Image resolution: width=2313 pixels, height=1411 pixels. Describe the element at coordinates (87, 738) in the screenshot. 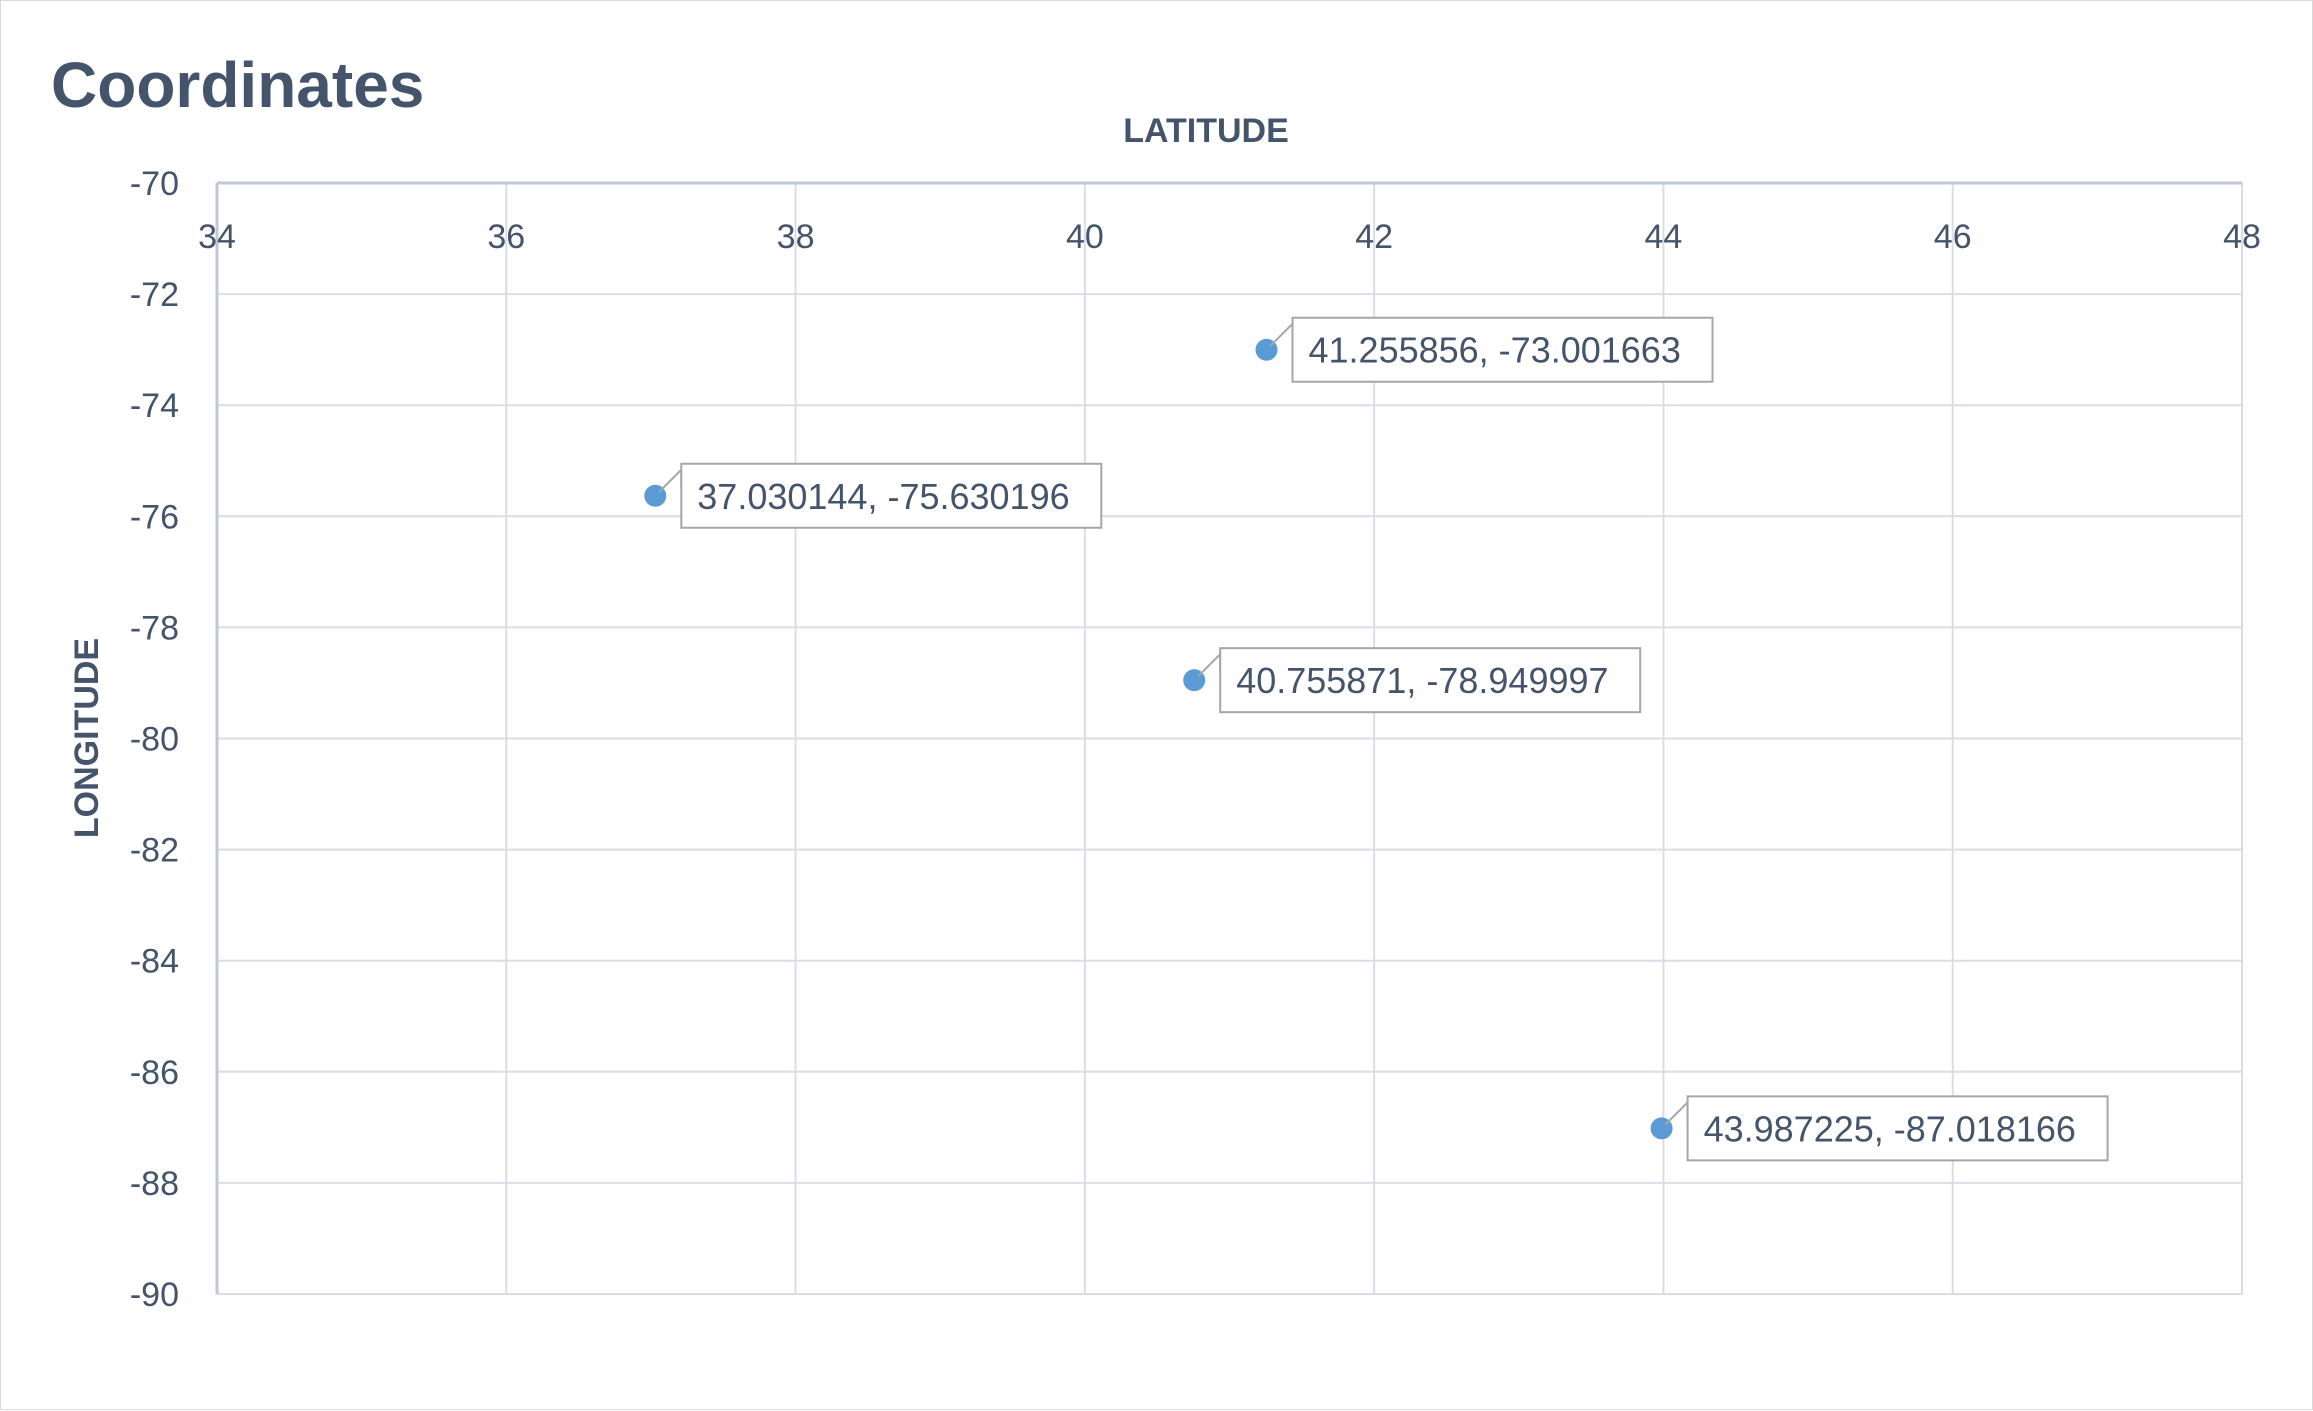

I see `y-axis-title: LONGITUDE` at that location.